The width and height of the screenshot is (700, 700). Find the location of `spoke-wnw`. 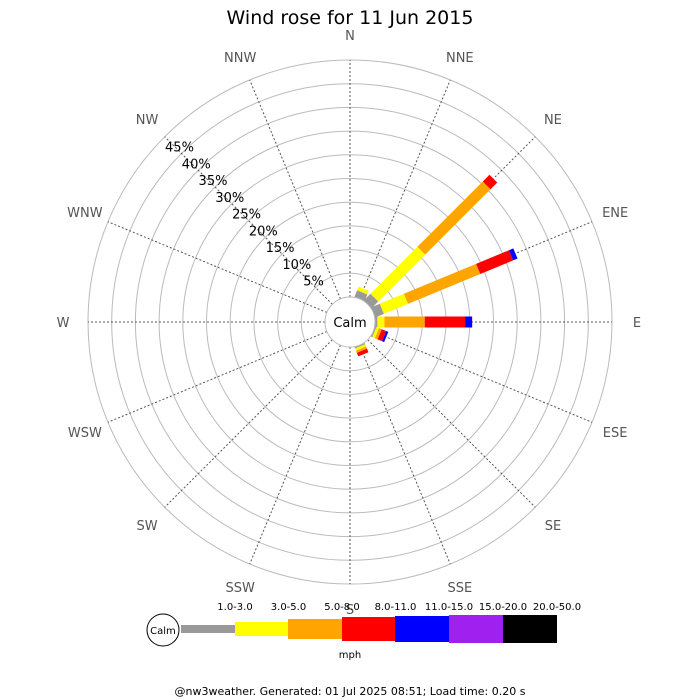

spoke-wnw is located at coordinates (217, 267).